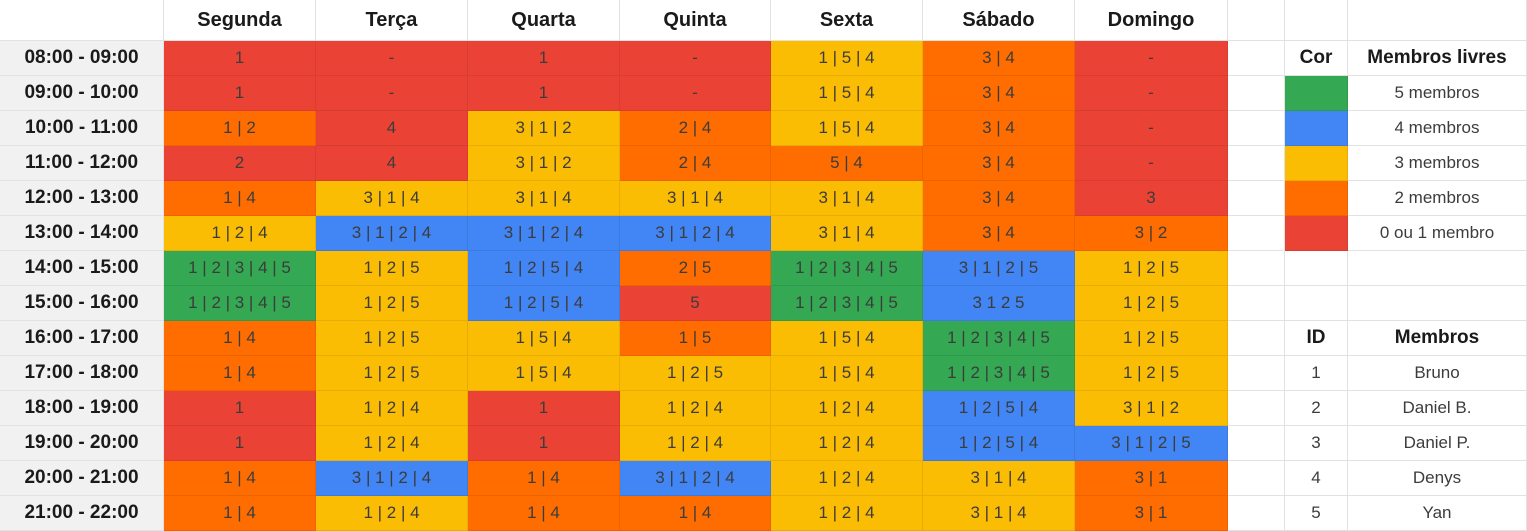 This screenshot has height=531, width=1527. Describe the element at coordinates (82, 163) in the screenshot. I see `time-slot-label: 11:00 - 12:00` at that location.